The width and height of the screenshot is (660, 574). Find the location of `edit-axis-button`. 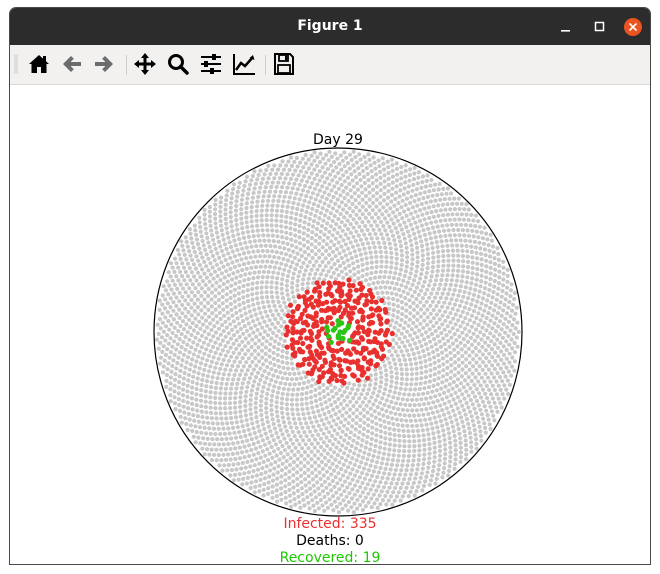

edit-axis-button is located at coordinates (244, 64).